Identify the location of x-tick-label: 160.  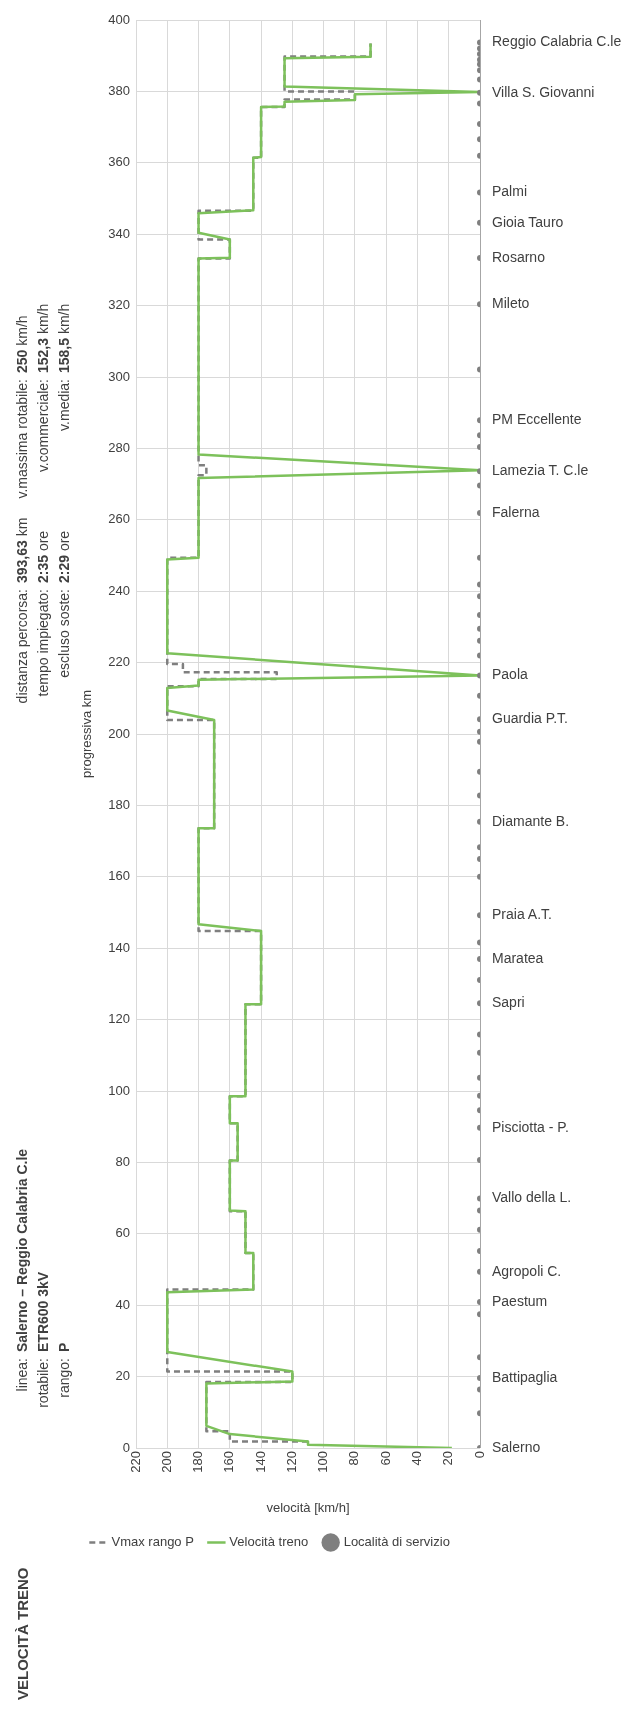
(229, 1462).